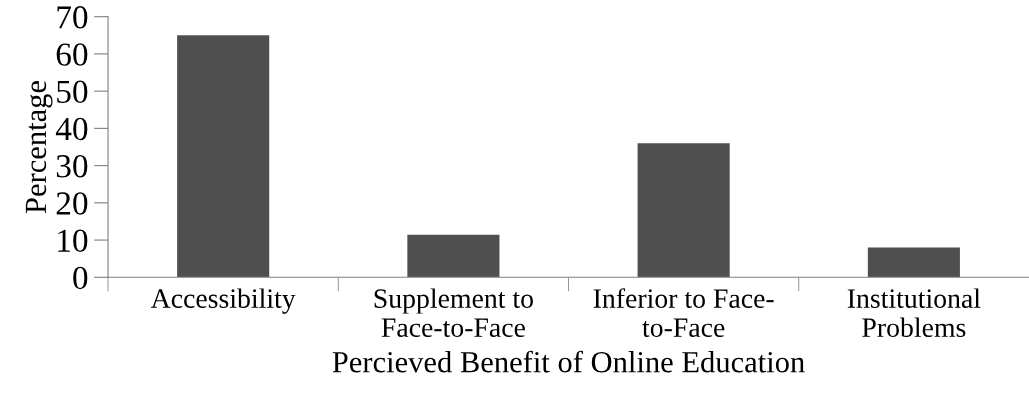  What do you see at coordinates (568, 361) in the screenshot?
I see `x-axis-title: Percieved Benefit of Online Education` at bounding box center [568, 361].